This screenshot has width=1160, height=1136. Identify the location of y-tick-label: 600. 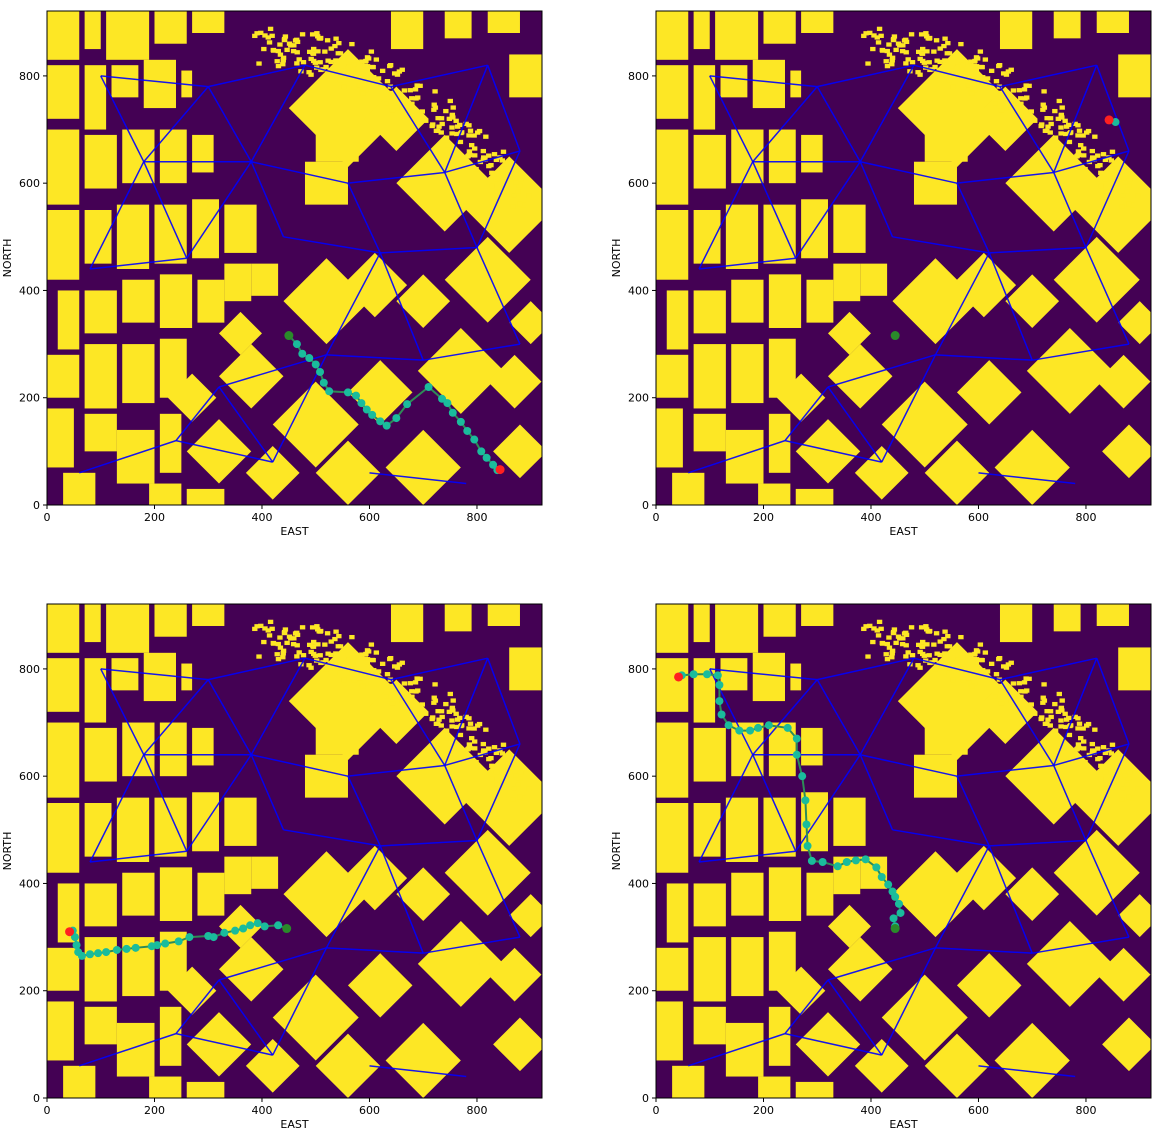
(638, 183).